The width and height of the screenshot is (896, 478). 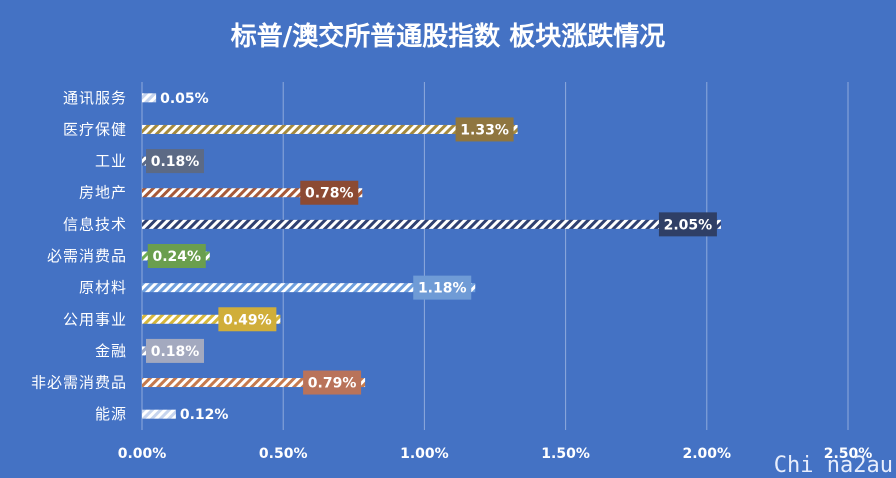 I want to click on value-axis: 0.00% 0.50% 1.00% 1.50% 2.00% 2.50%, so click(x=495, y=454).